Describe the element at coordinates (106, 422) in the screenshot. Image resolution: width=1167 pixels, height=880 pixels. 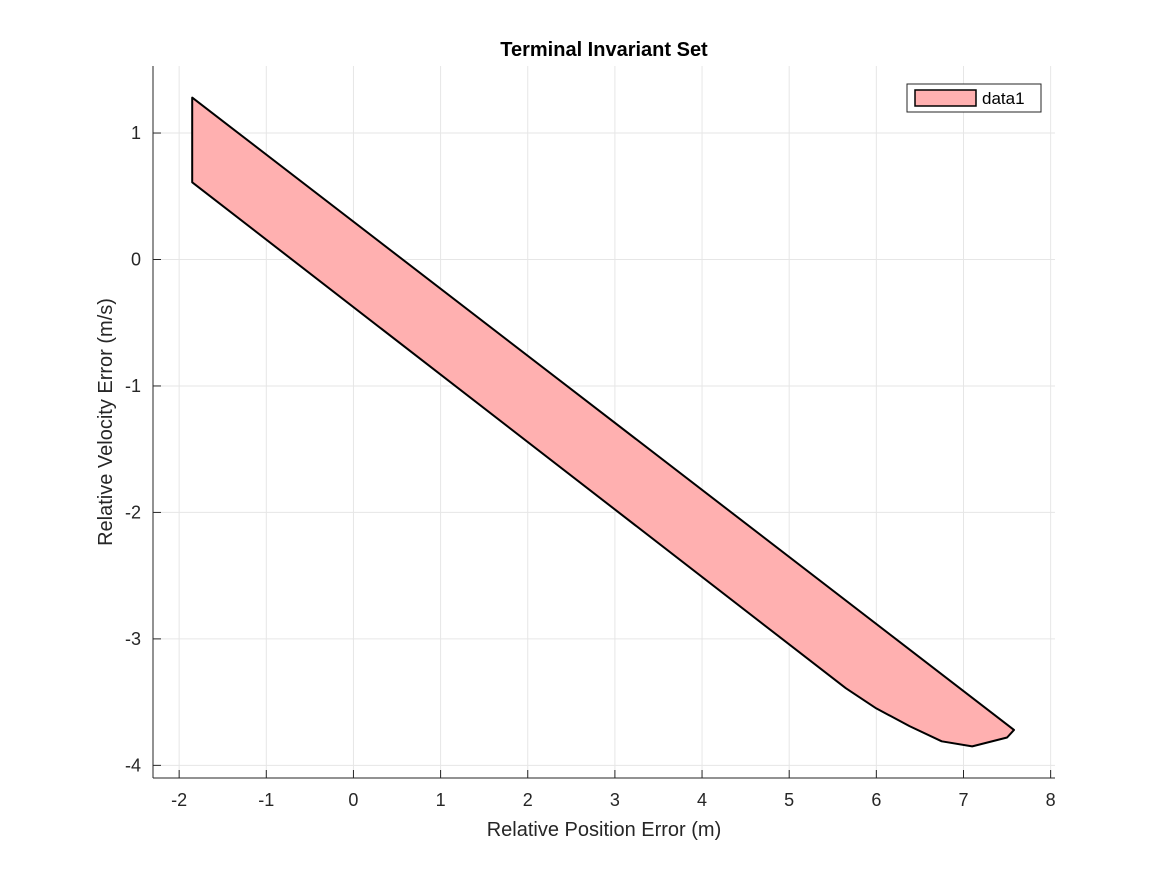
I see `y-axis-label: Relative Velocity Error (m/s)` at that location.